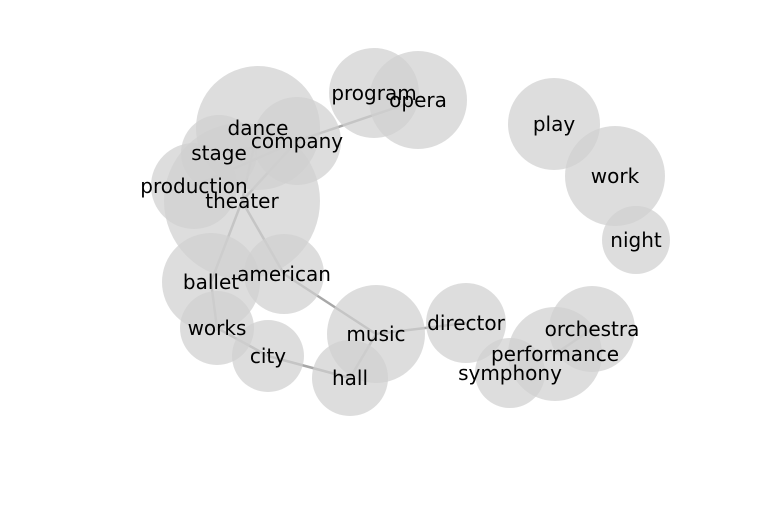  What do you see at coordinates (242, 201) in the screenshot?
I see `node-label-theater: theater` at bounding box center [242, 201].